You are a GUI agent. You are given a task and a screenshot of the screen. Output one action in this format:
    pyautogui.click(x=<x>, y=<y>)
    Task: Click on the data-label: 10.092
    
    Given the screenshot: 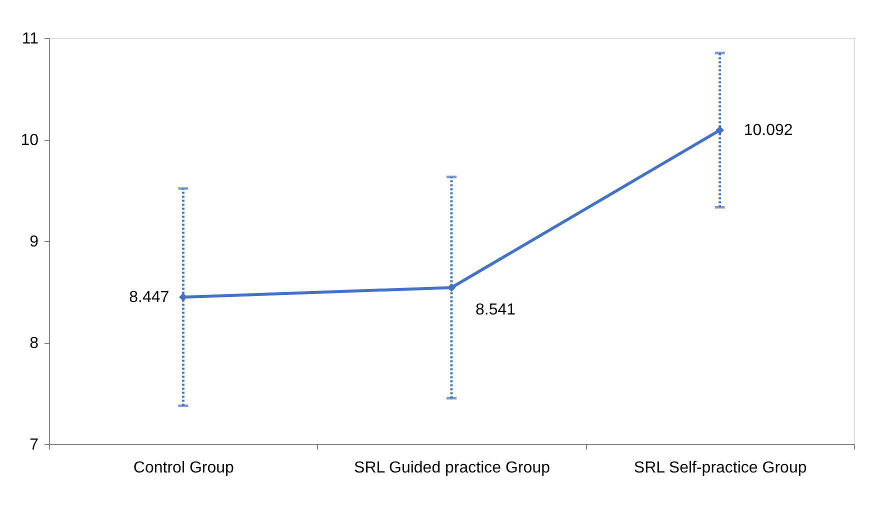 What is the action you would take?
    pyautogui.click(x=768, y=131)
    